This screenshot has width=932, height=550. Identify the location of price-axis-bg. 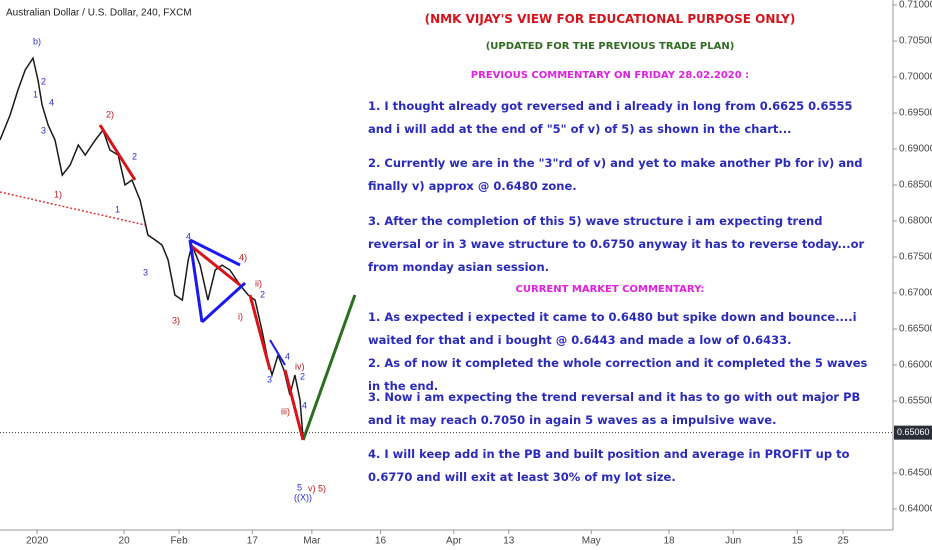
(912, 275).